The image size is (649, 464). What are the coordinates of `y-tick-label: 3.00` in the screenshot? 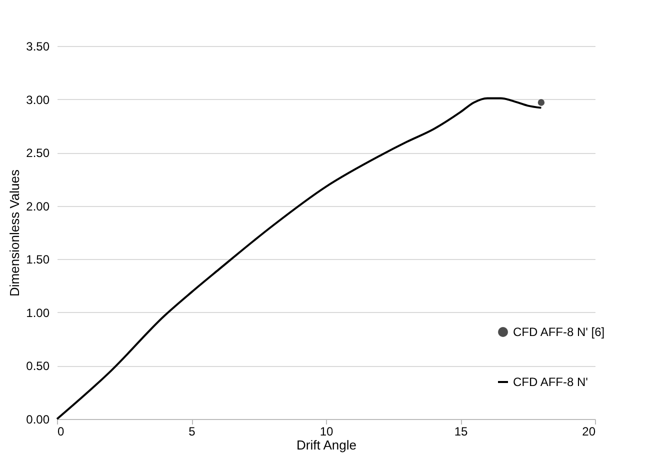 It's located at (38, 99).